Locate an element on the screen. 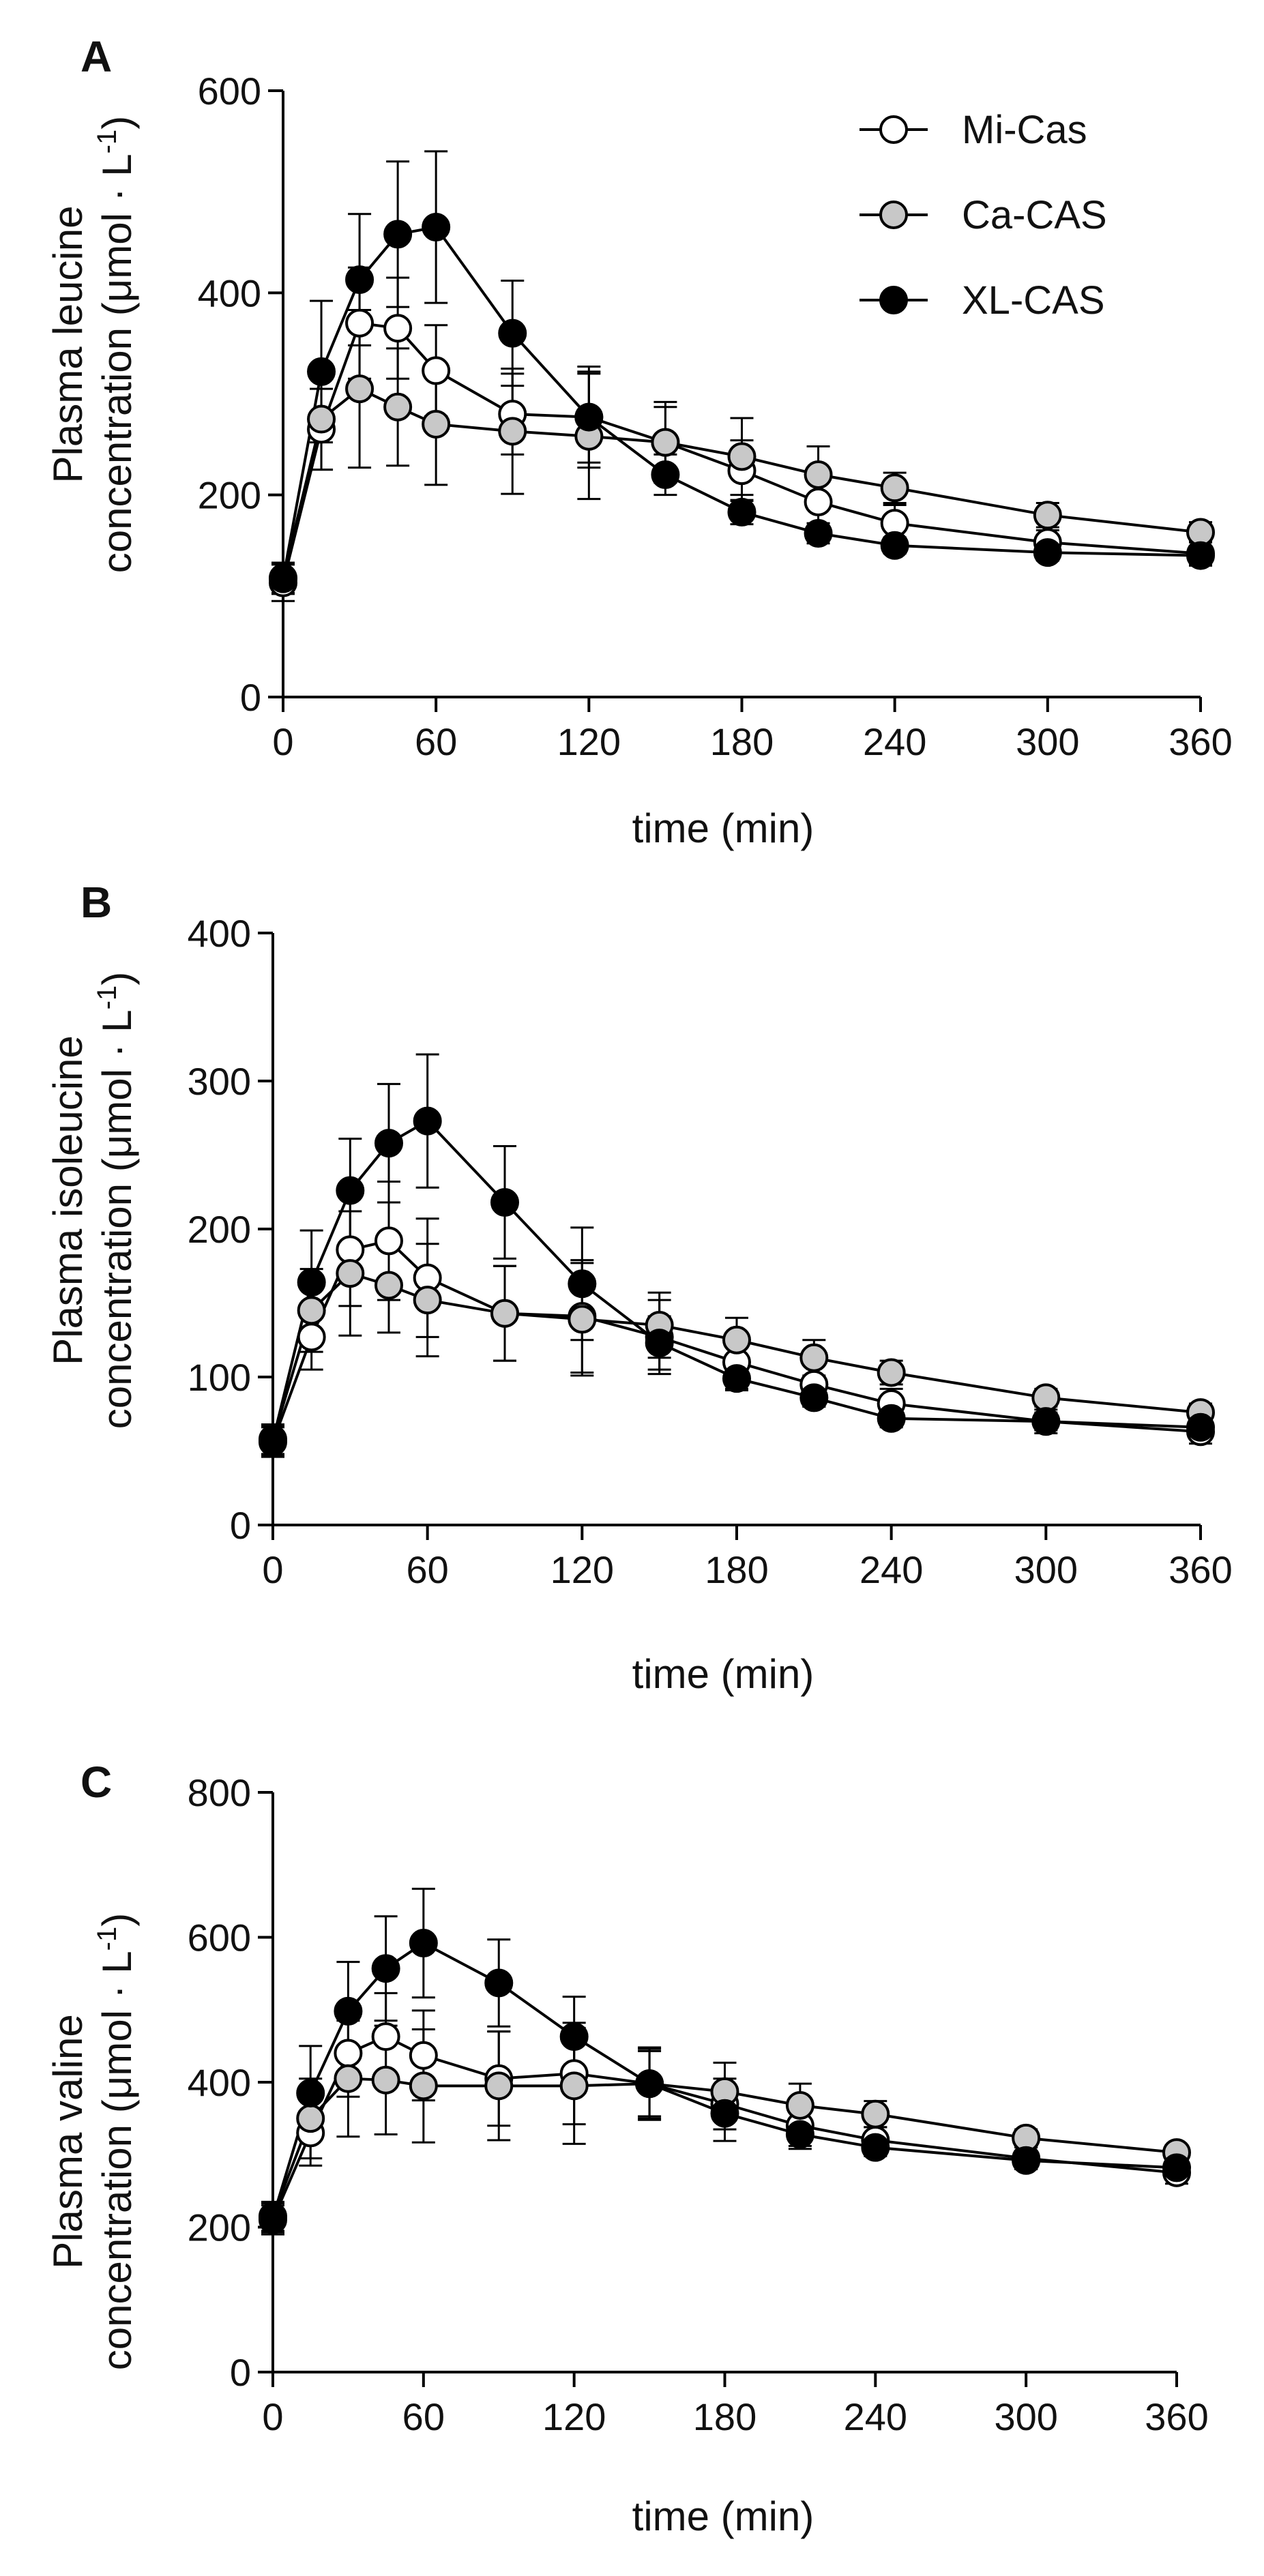  y-axis-title-line1: Plasma leucine is located at coordinates (68, 345).